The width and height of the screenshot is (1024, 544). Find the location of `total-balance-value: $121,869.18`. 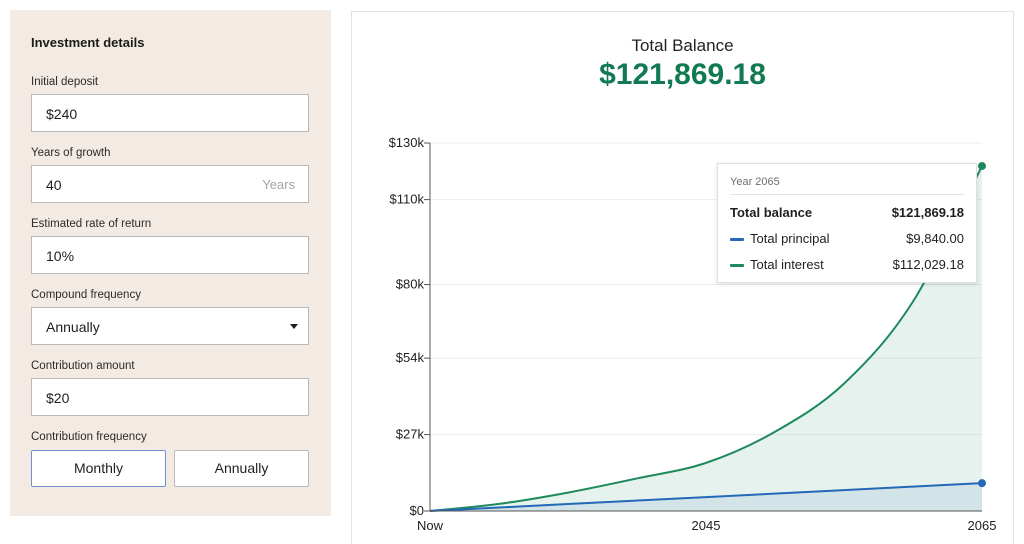

total-balance-value: $121,869.18 is located at coordinates (682, 74).